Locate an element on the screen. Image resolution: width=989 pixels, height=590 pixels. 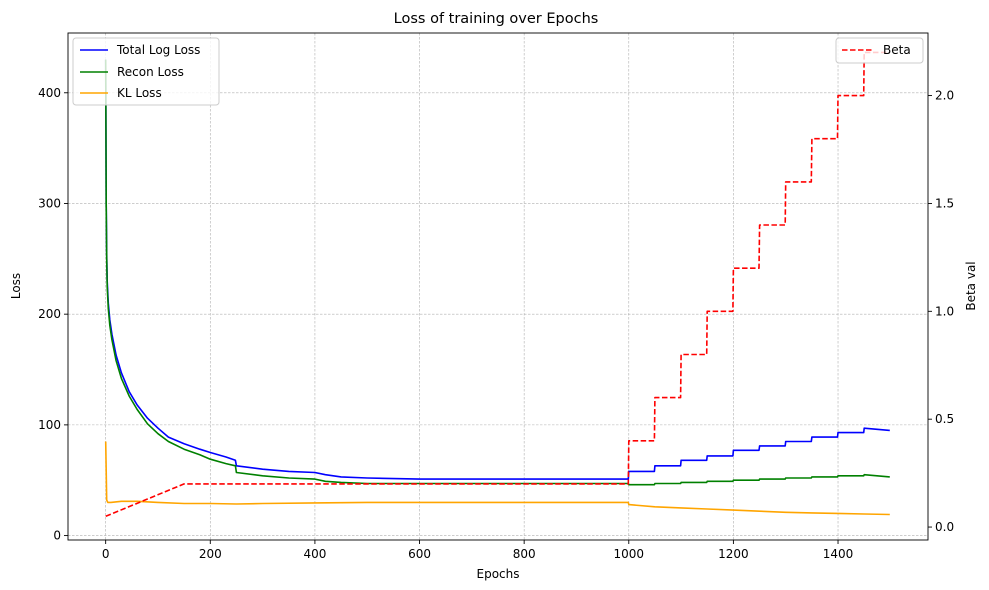
y2-tick-label: 2.0 is located at coordinates (944, 96).